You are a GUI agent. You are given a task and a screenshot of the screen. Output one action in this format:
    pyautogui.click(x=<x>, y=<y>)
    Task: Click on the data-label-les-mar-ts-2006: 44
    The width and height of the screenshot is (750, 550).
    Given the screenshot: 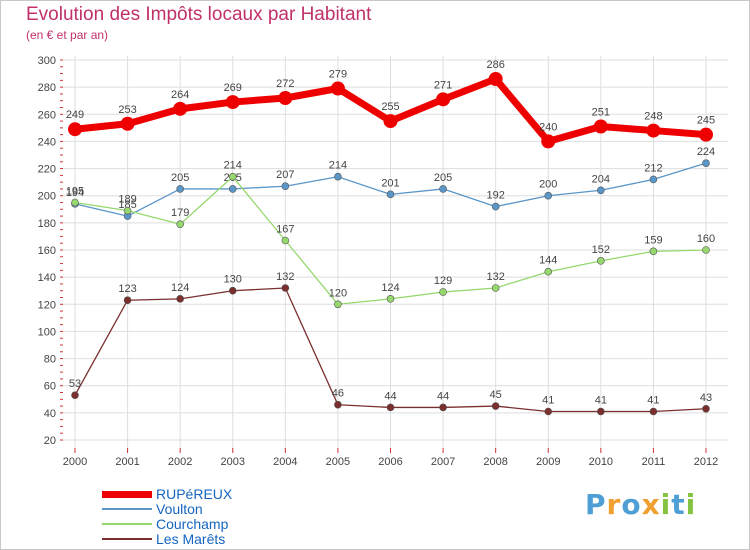 What is the action you would take?
    pyautogui.click(x=390, y=396)
    